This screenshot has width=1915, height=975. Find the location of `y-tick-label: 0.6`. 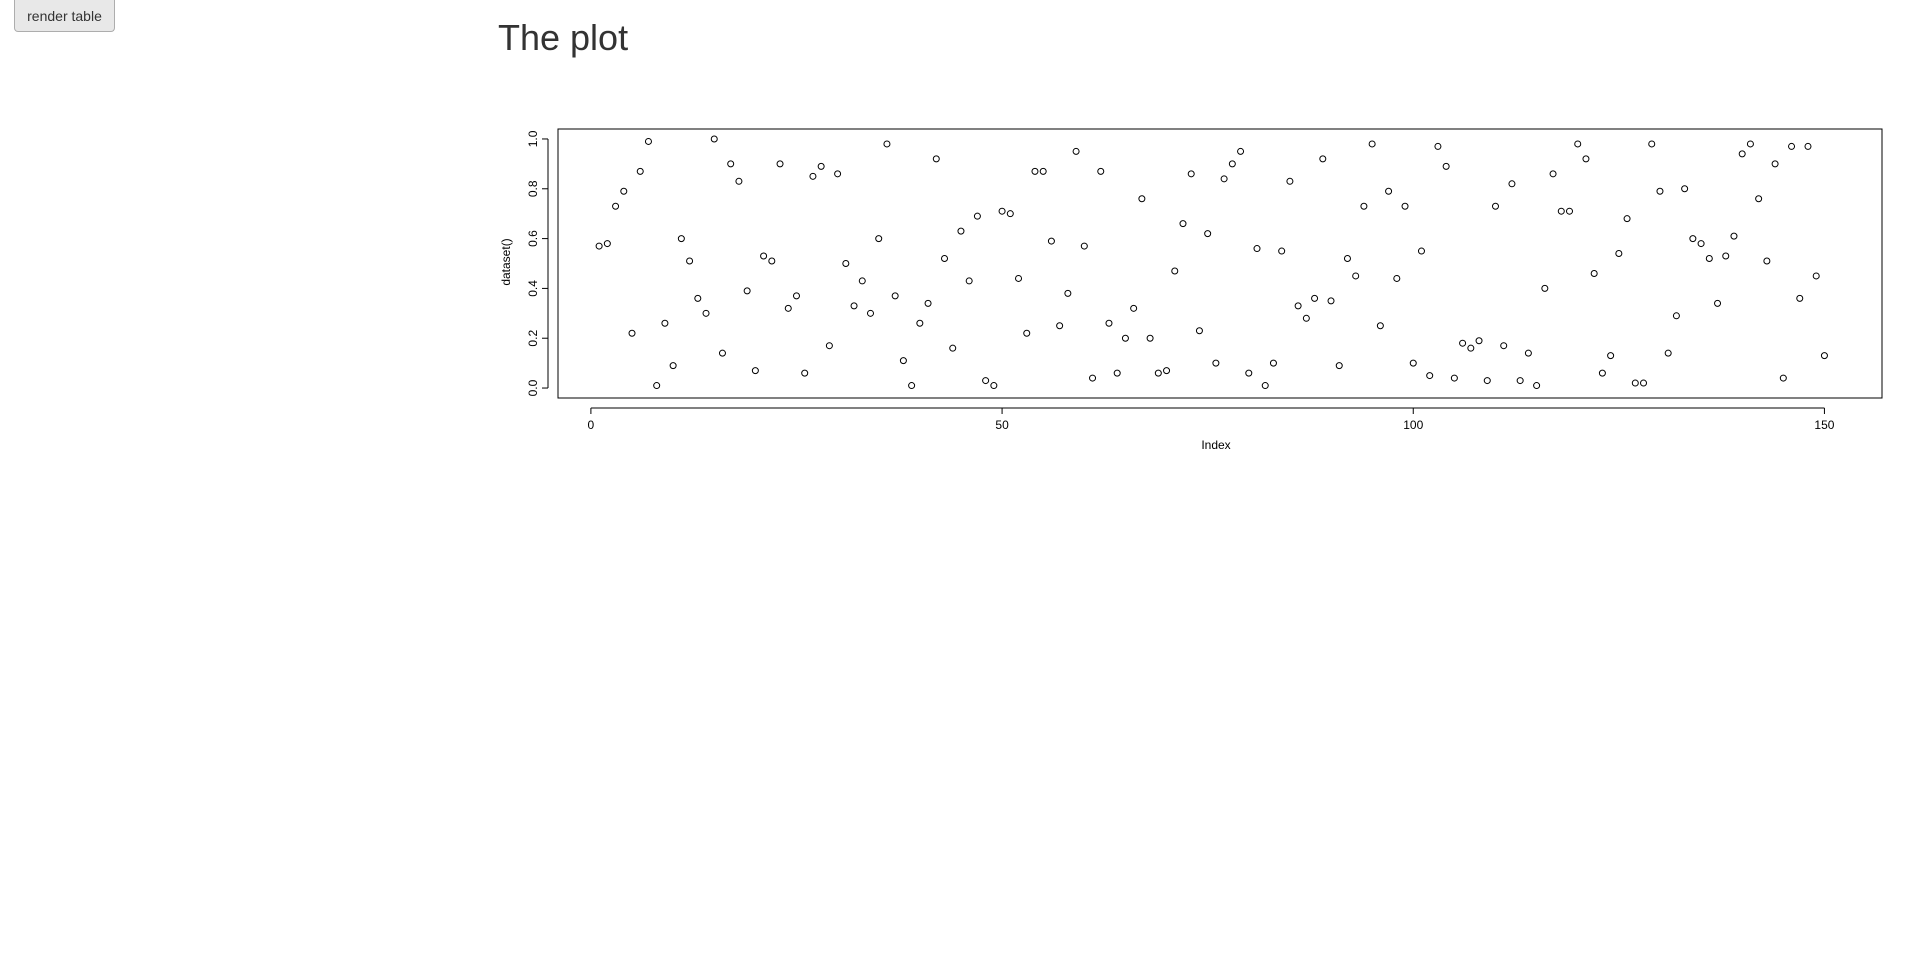

y-tick-label: 0.6 is located at coordinates (533, 238).